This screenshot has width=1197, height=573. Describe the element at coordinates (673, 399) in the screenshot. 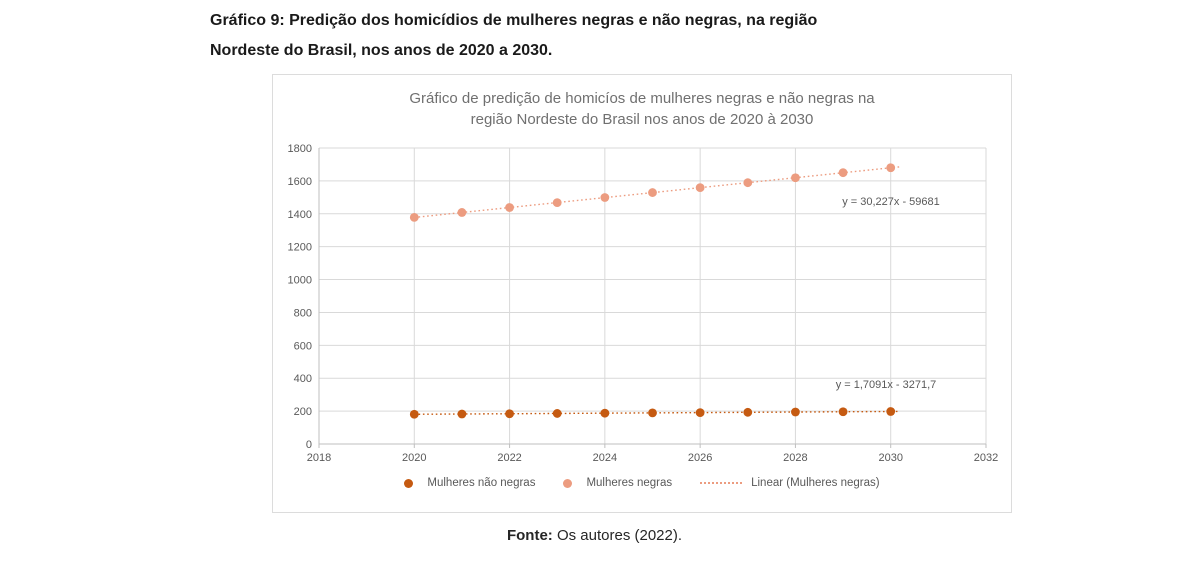

I see `series-mulheres-nao-negras: y = 1,7091x - 3271,7` at that location.